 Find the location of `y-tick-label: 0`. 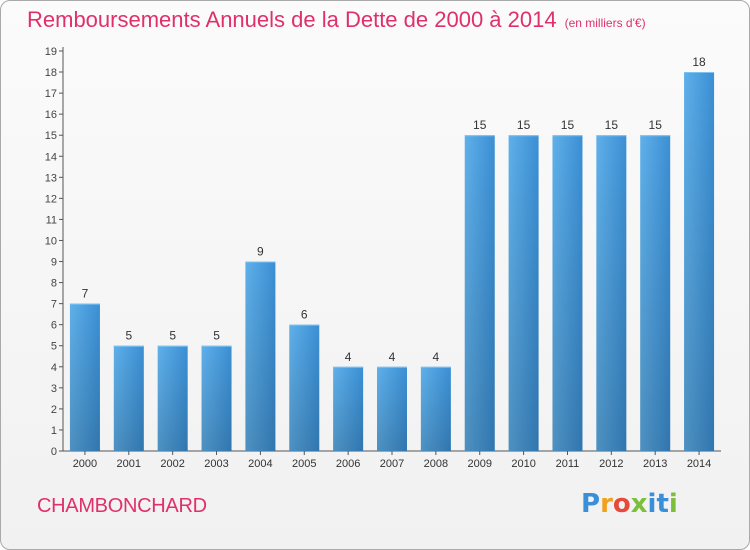

y-tick-label: 0 is located at coordinates (54, 452).